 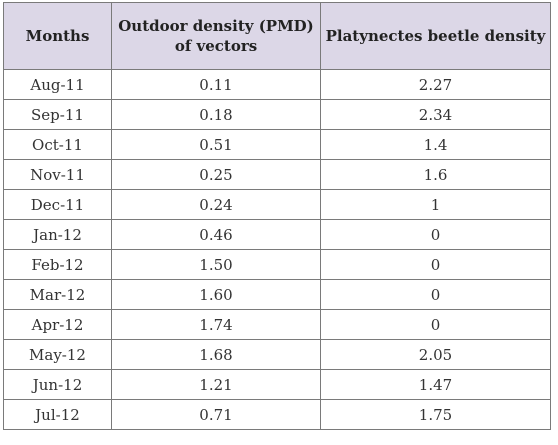 I want to click on table-row: Dec-11 0.24 1, so click(x=277, y=204).